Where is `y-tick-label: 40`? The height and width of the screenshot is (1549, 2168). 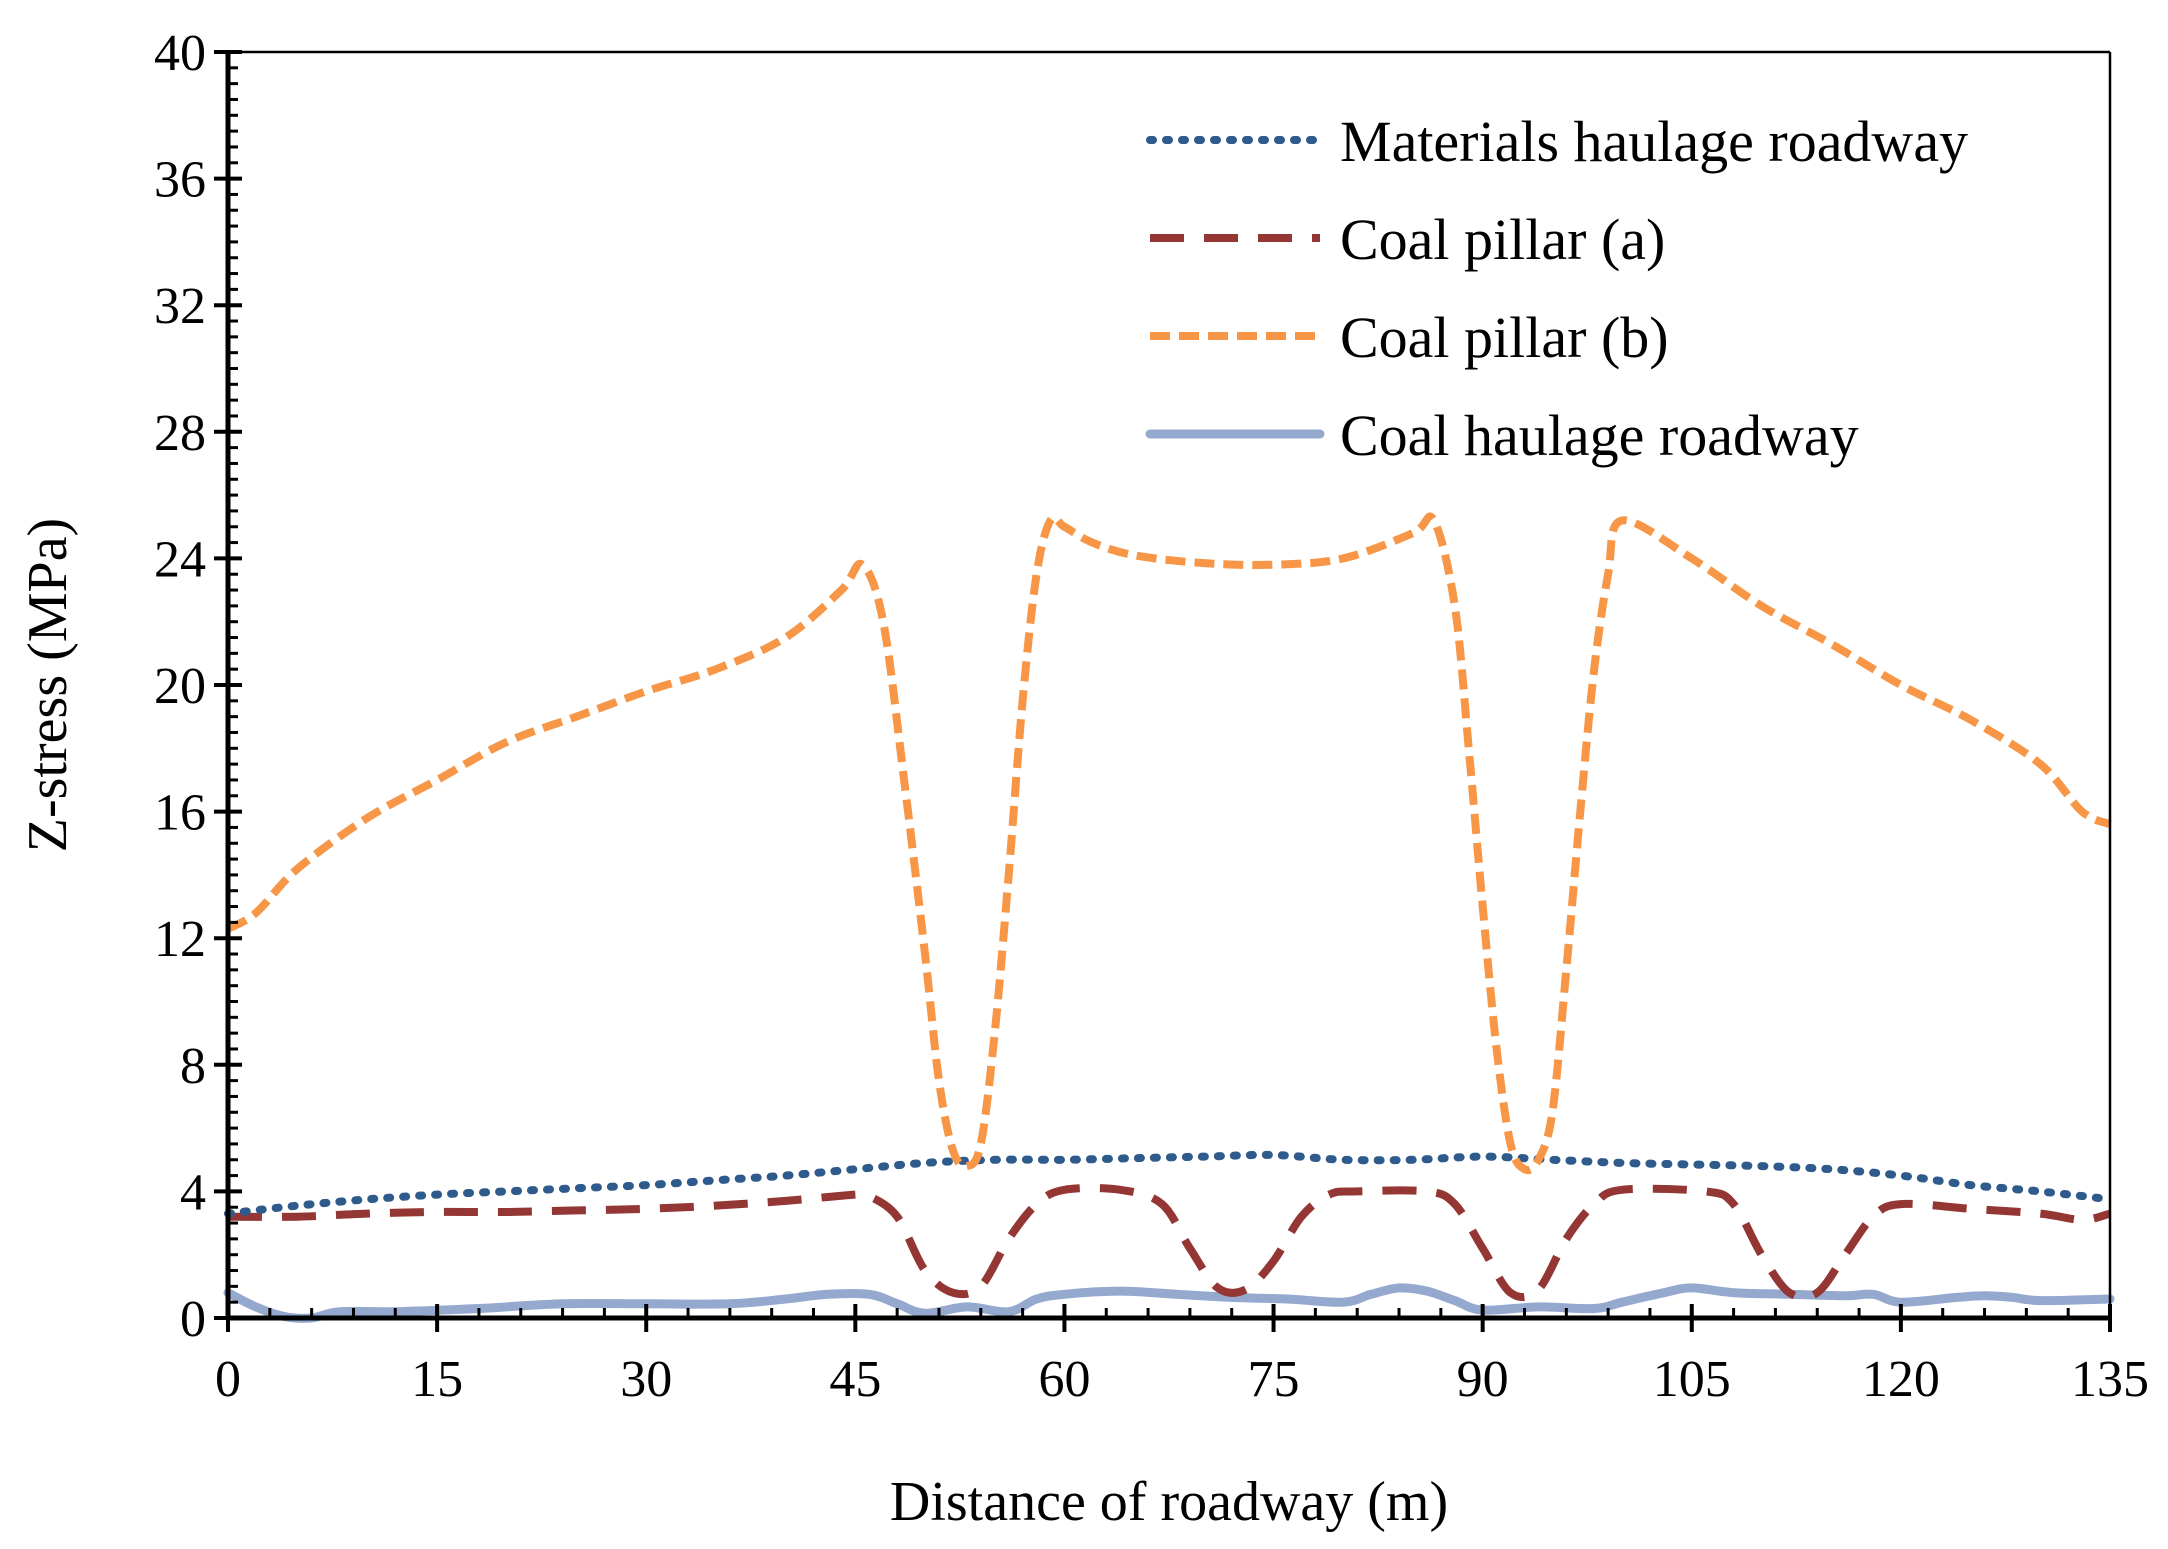
y-tick-label: 40 is located at coordinates (180, 53).